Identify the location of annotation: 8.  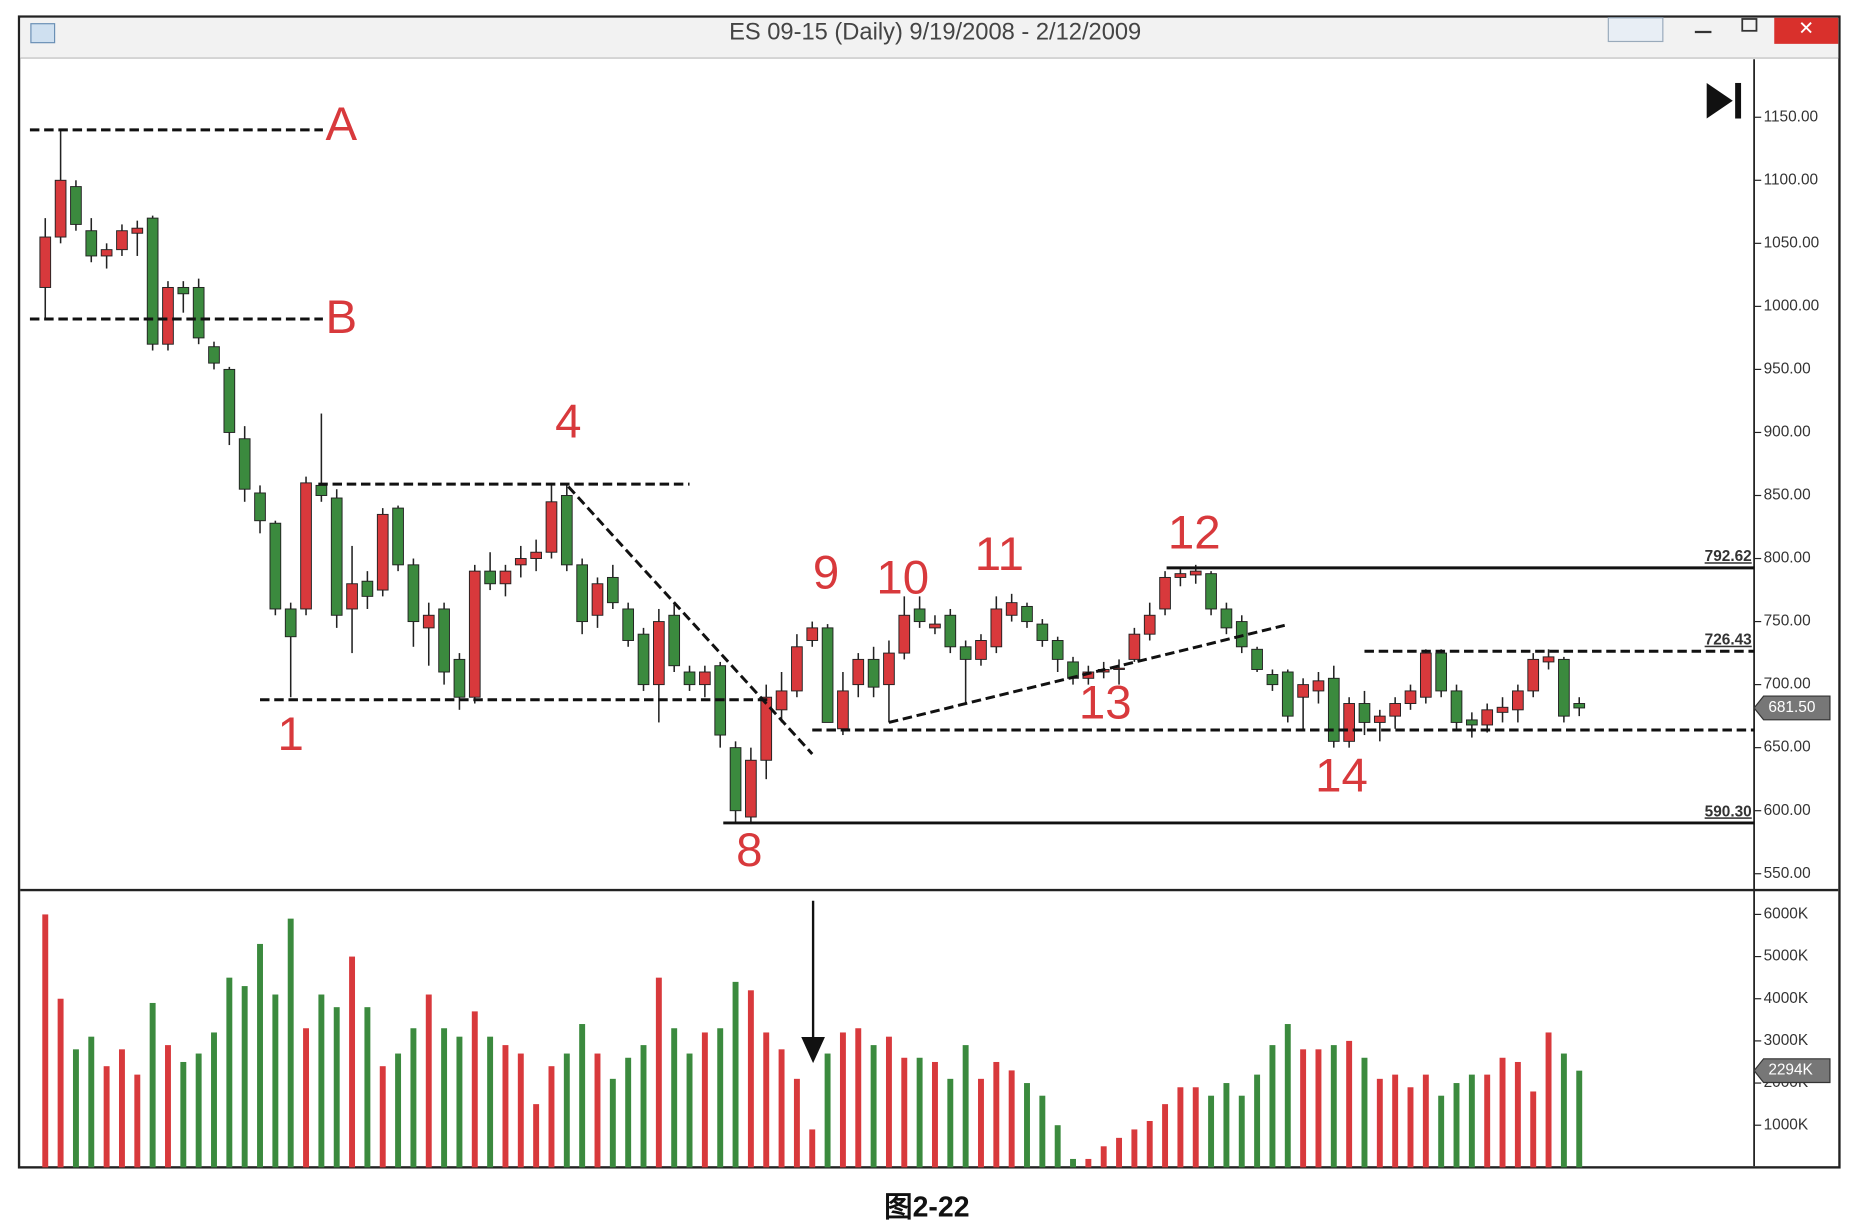
(749, 850).